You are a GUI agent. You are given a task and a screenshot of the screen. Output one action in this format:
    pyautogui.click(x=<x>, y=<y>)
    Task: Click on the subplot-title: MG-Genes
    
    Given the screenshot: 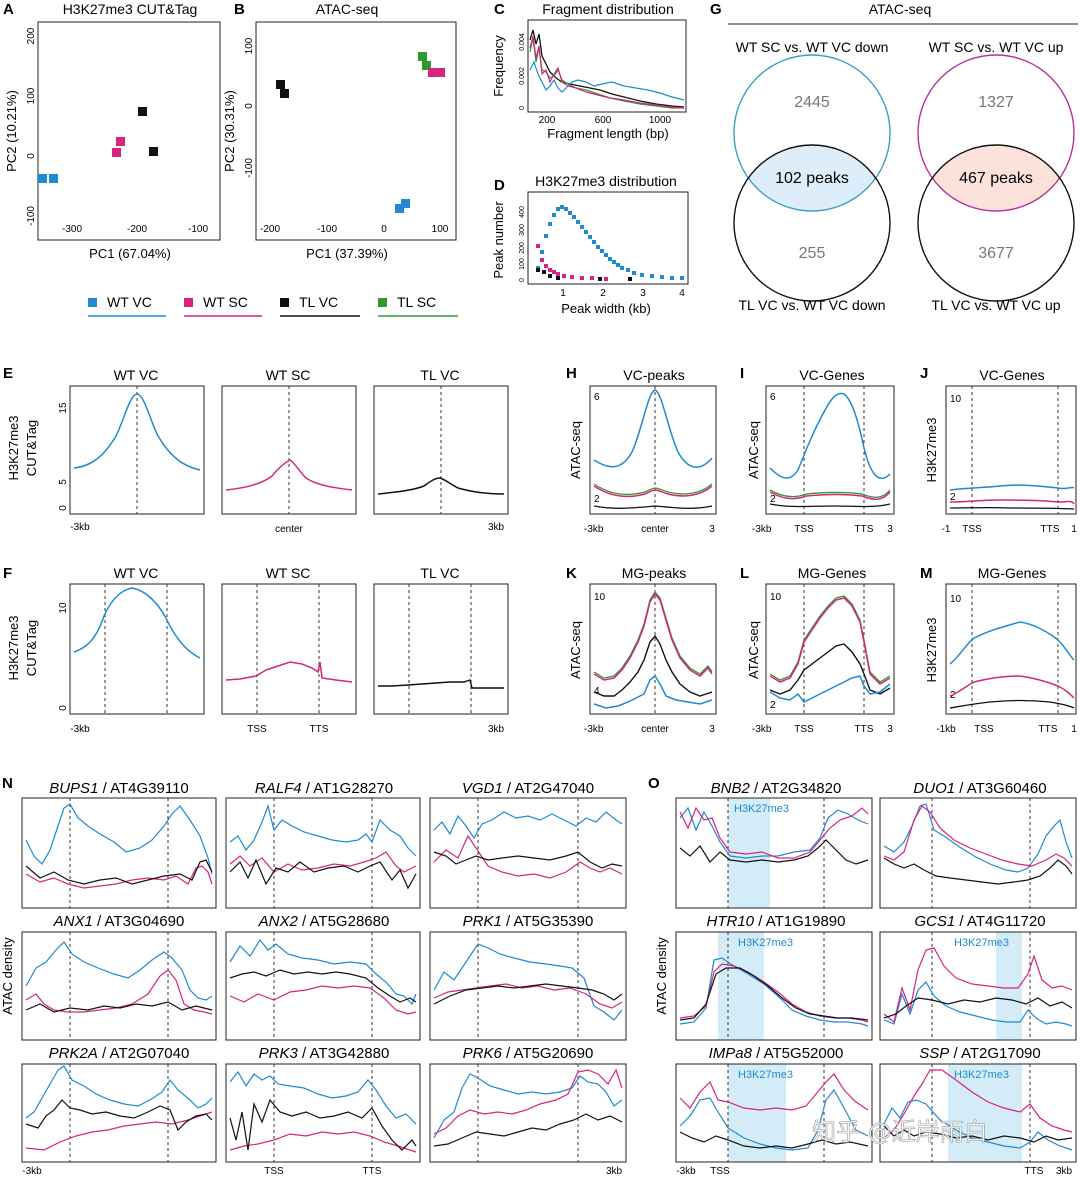 What is the action you would take?
    pyautogui.click(x=1012, y=573)
    